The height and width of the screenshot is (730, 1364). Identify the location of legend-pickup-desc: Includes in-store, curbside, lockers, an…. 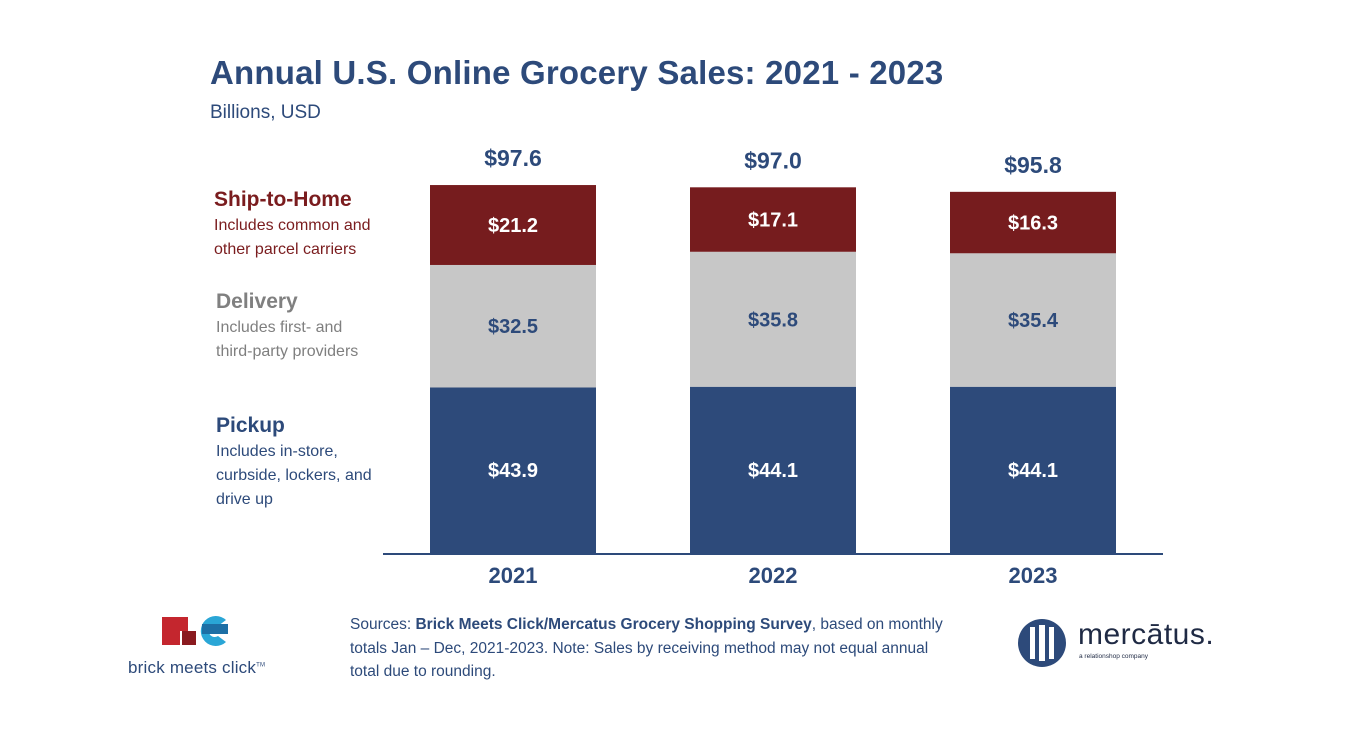
(311, 476).